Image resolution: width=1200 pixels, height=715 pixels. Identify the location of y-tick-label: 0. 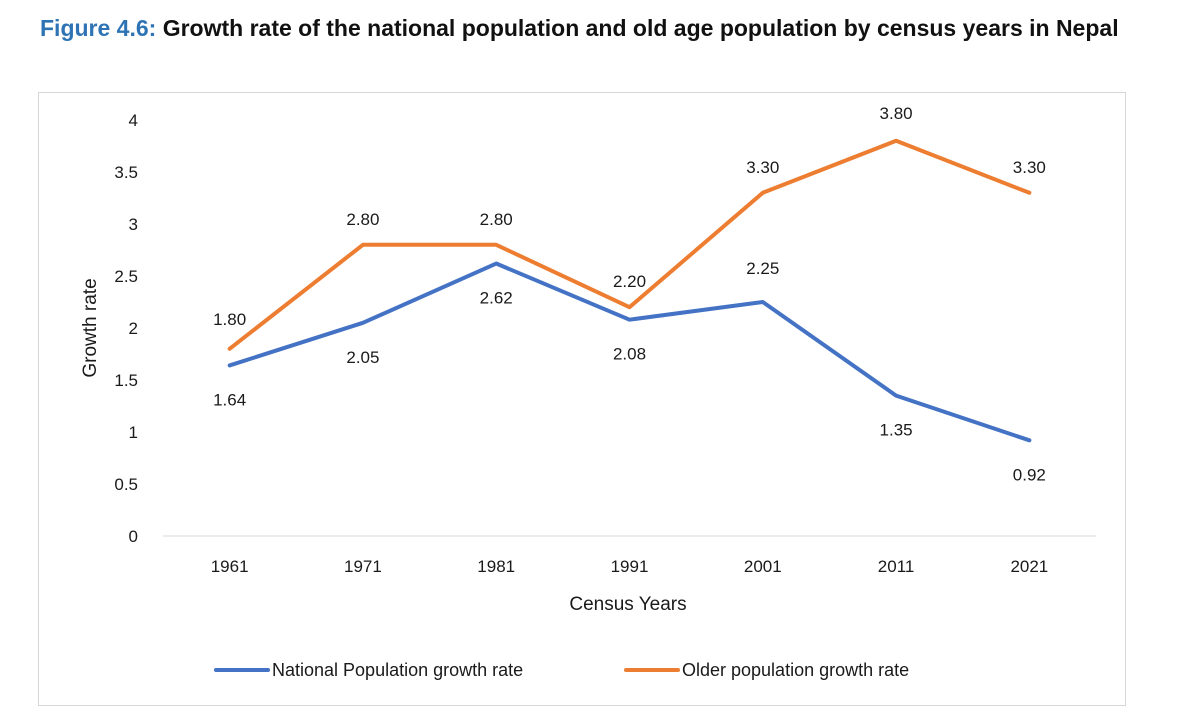
(133, 536).